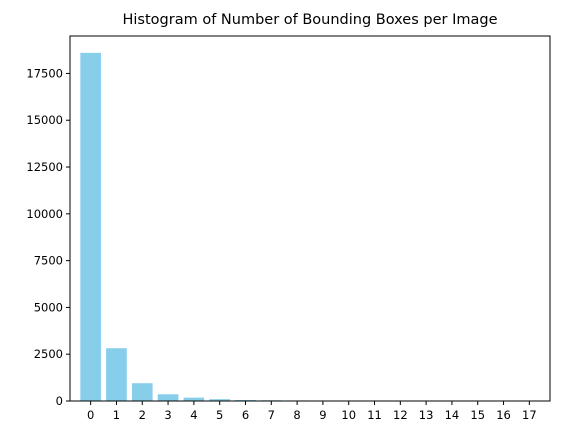 This screenshot has width=569, height=435. Describe the element at coordinates (142, 415) in the screenshot. I see `x-tick-label: 2` at that location.